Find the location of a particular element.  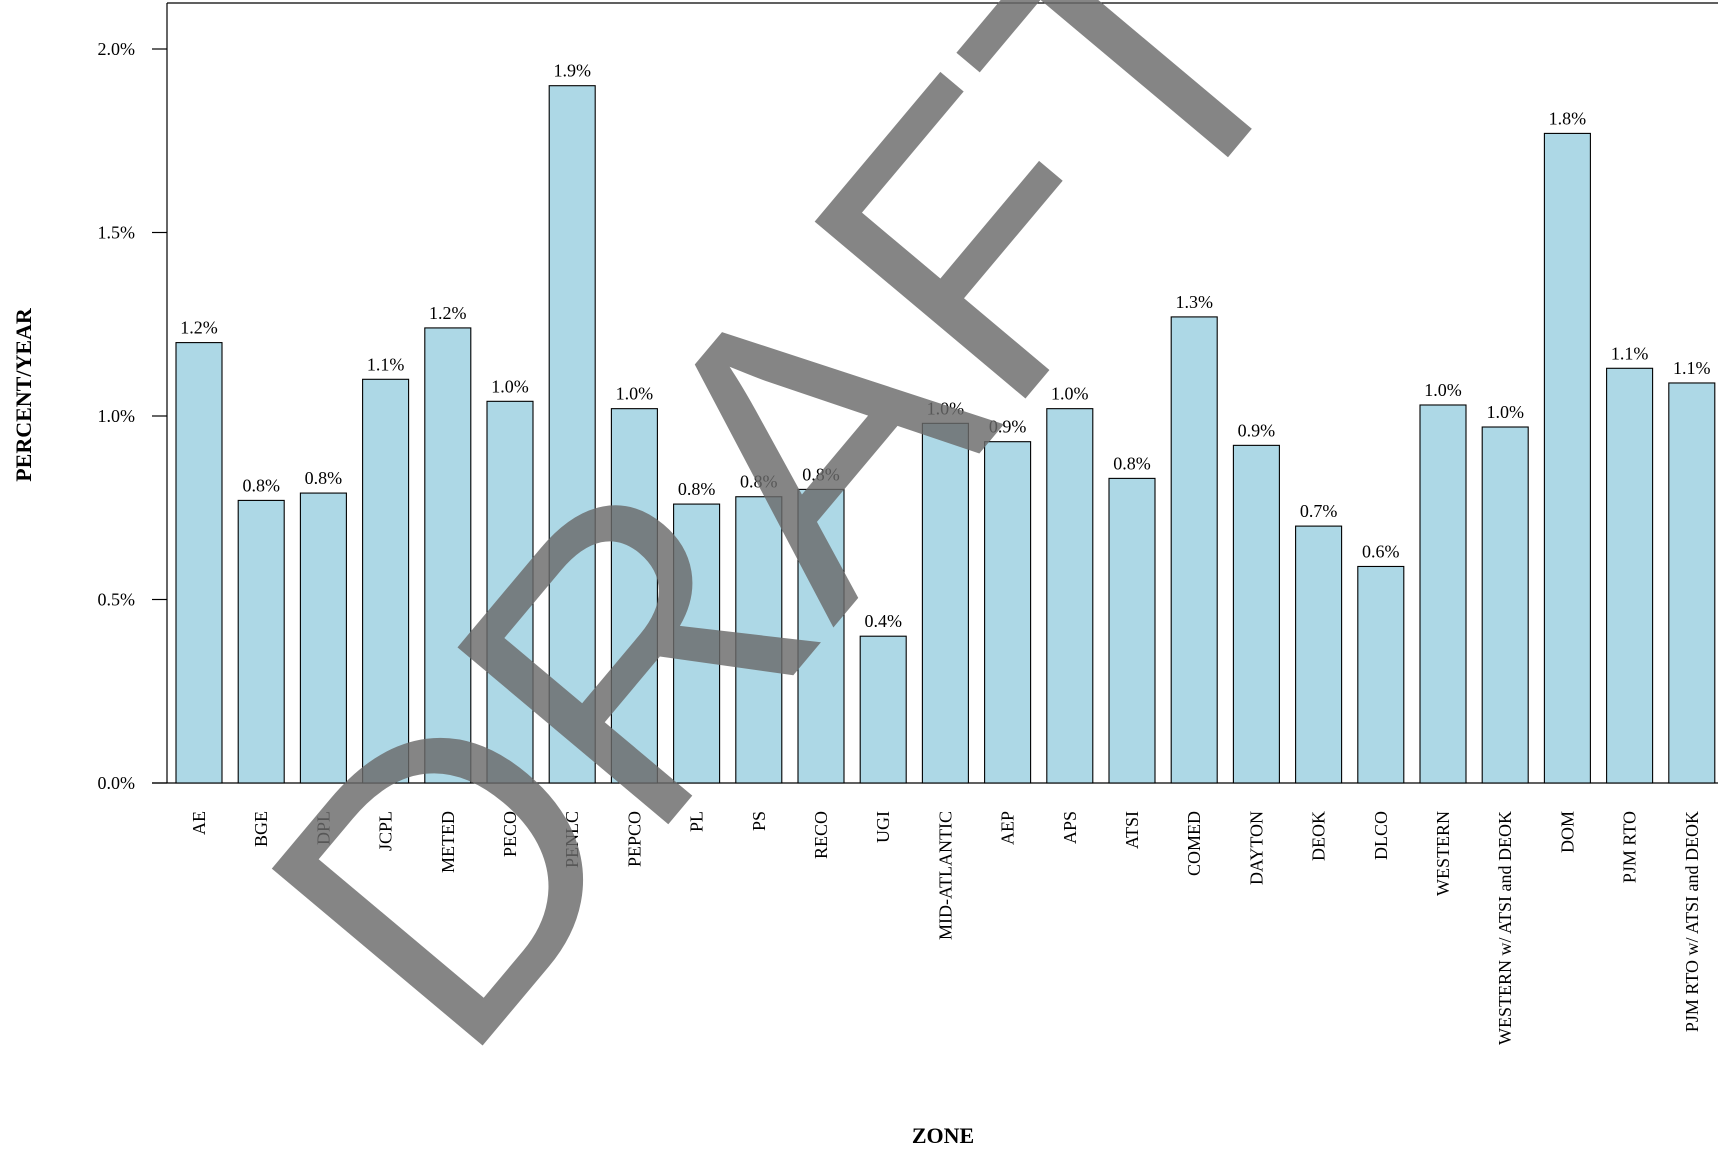

bar-western-w-atsi-and-deok is located at coordinates (1505, 605).